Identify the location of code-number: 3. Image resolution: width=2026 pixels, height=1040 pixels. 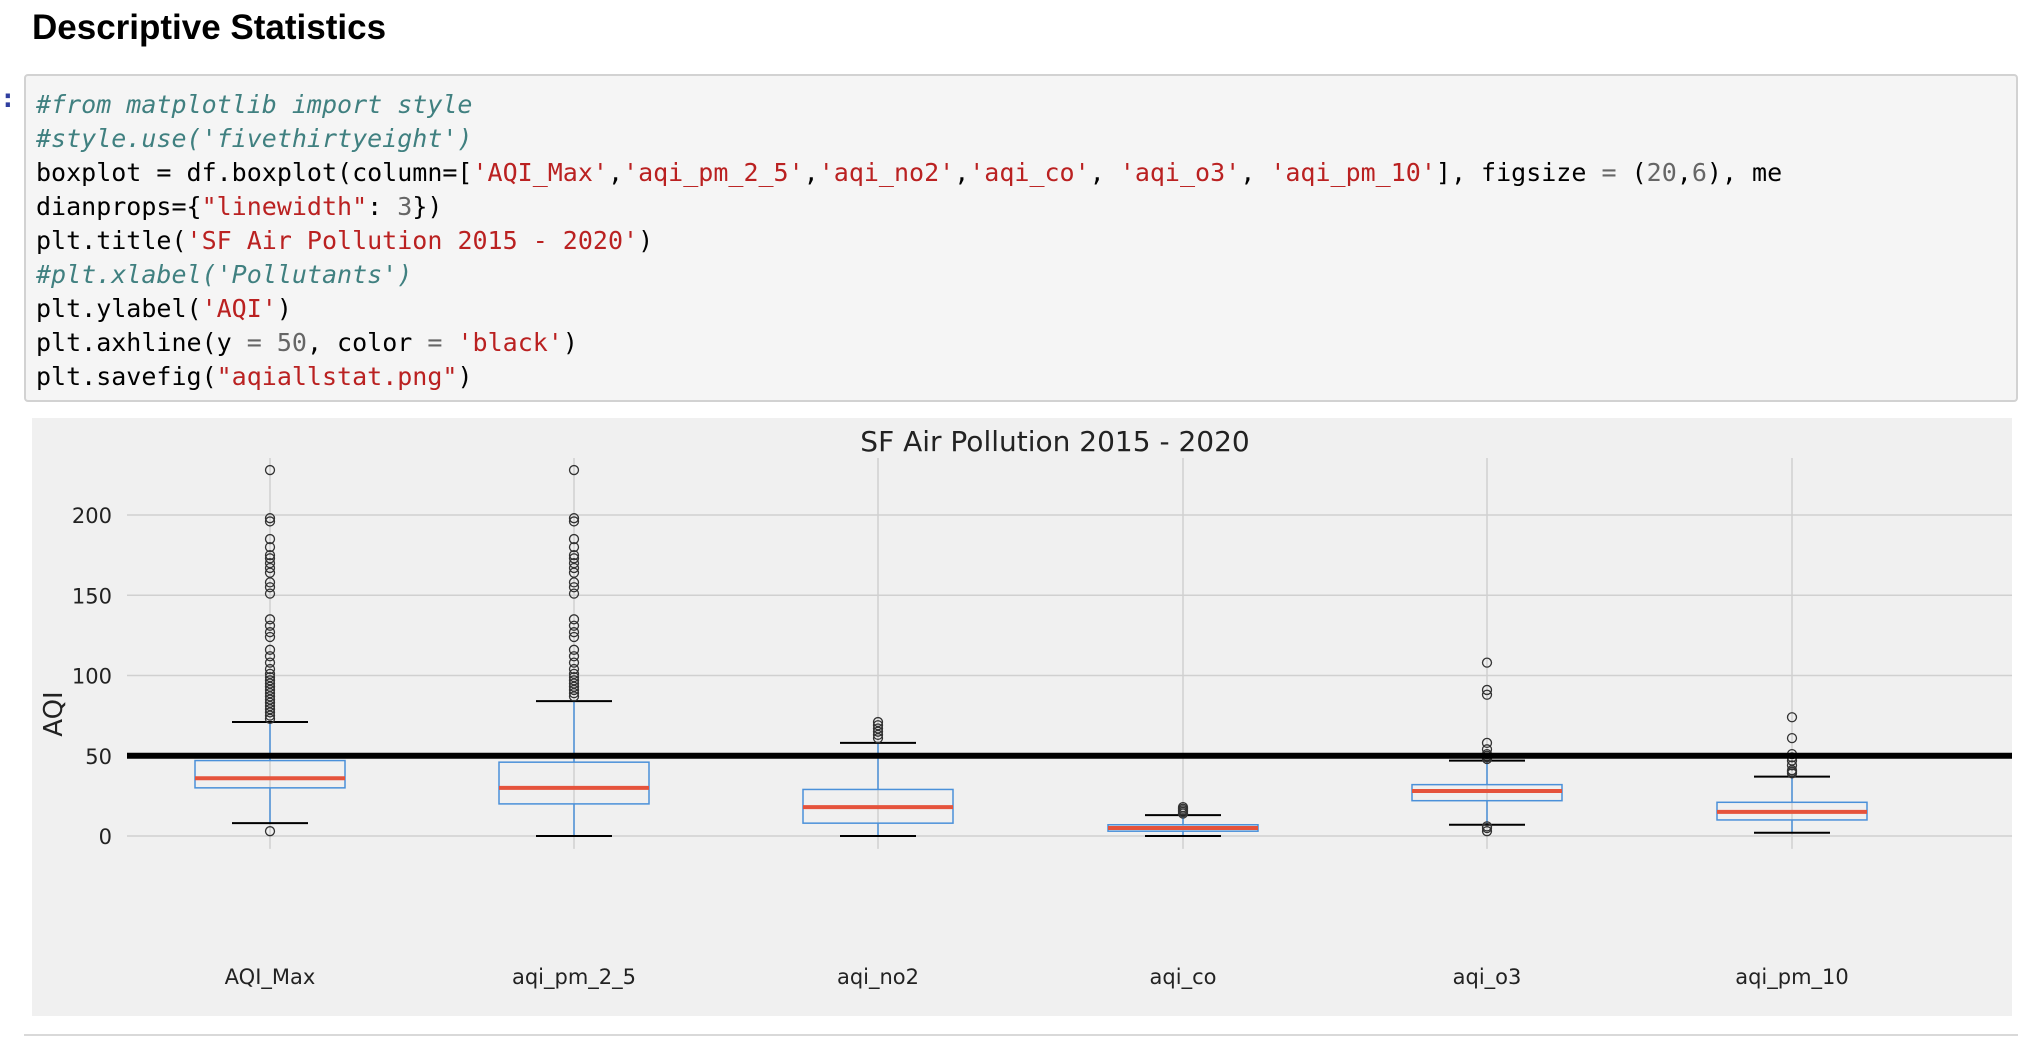
(405, 206).